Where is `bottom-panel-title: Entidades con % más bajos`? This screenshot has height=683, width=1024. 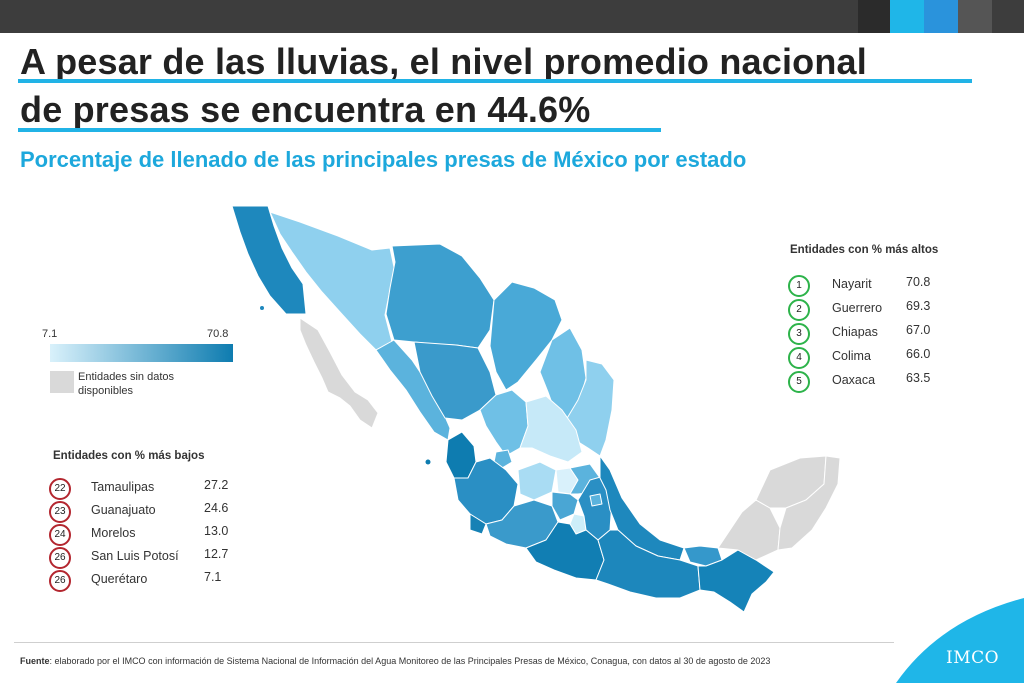
bottom-panel-title: Entidades con % más bajos is located at coordinates (129, 456).